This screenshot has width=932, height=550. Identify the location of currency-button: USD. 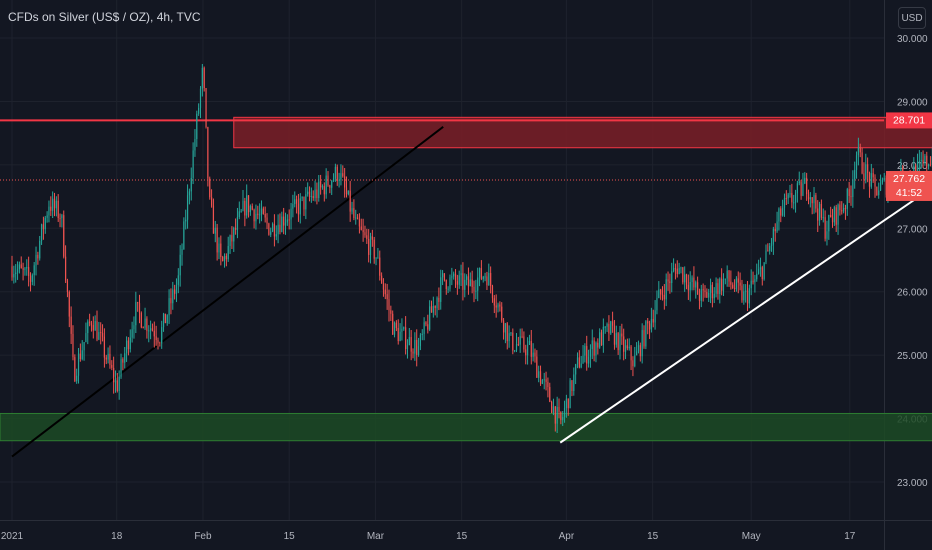
(912, 18).